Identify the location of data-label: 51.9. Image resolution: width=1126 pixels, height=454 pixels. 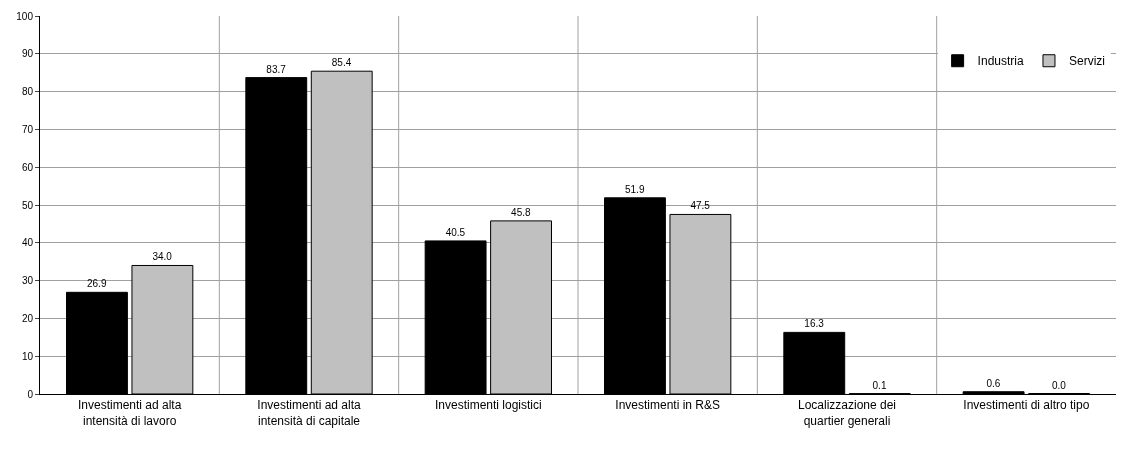
(634, 189).